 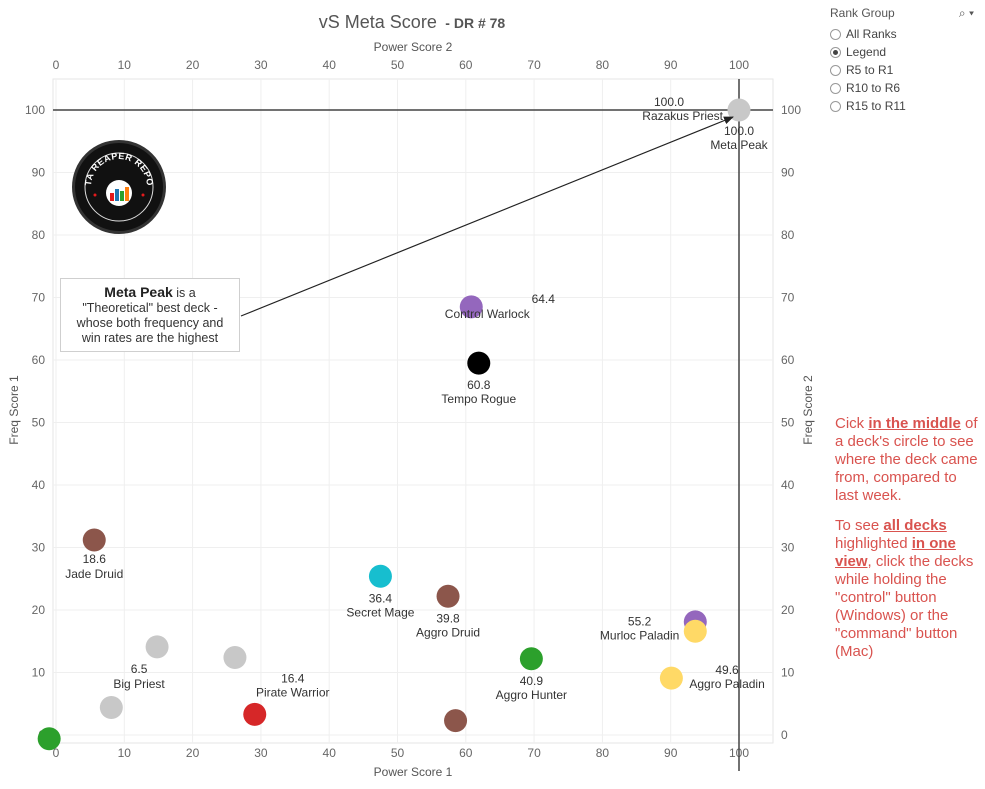 I want to click on aggro-druid-point, so click(x=448, y=596).